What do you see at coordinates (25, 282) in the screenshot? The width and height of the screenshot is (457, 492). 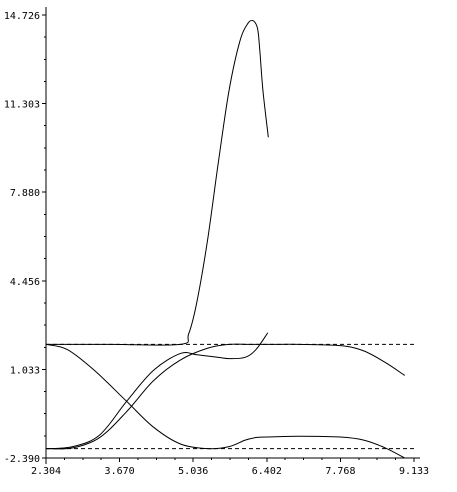 I see `y-tick-label: 4.456` at bounding box center [25, 282].